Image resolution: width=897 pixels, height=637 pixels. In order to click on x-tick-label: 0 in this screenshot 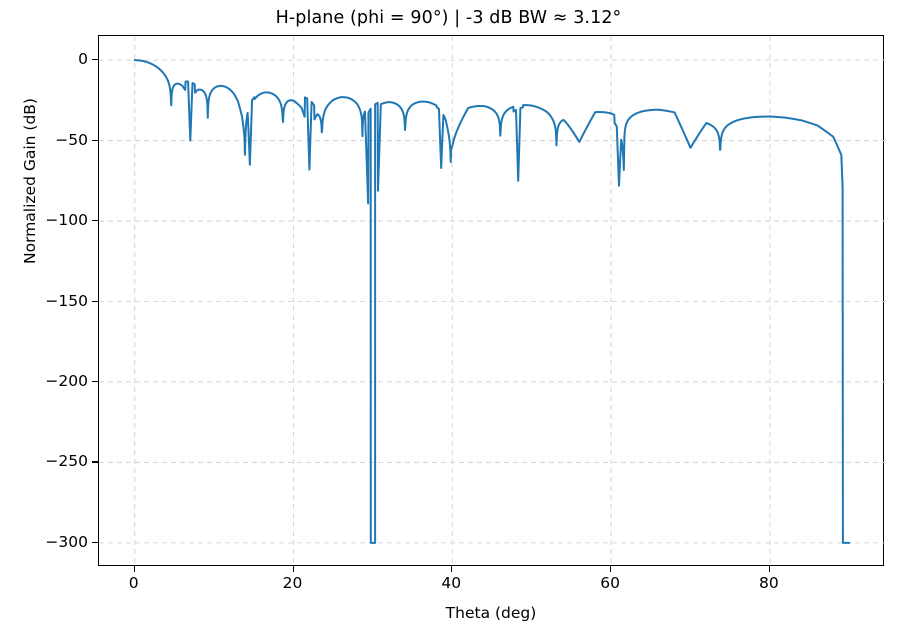, I will do `click(133, 583)`.